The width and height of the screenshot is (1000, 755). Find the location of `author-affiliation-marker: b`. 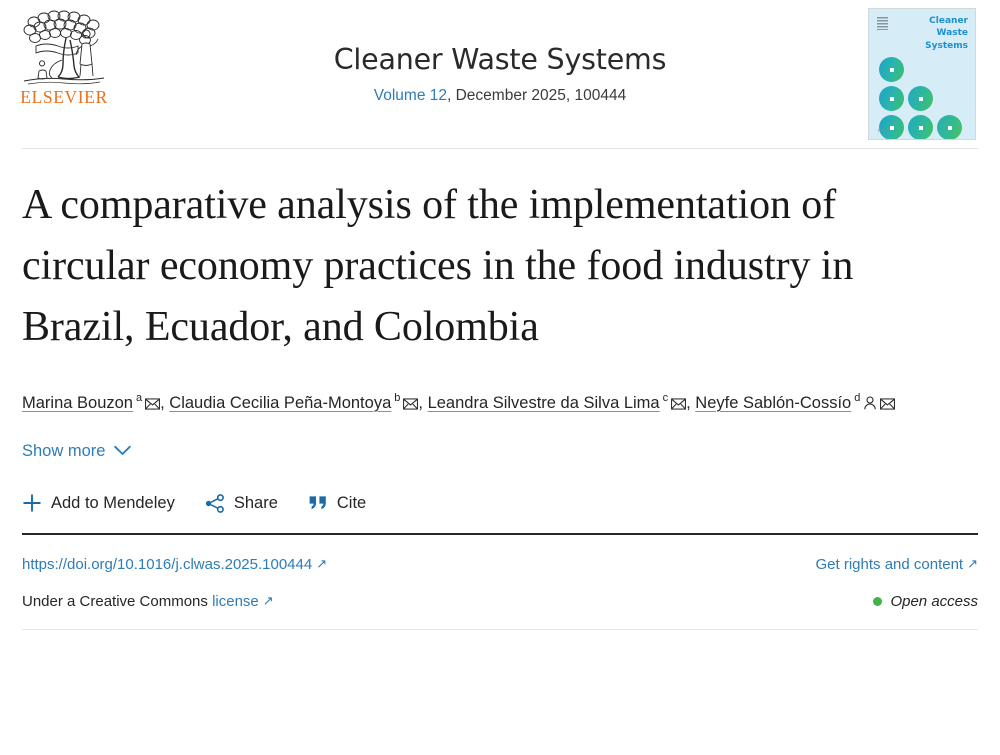

author-affiliation-marker: b is located at coordinates (397, 398).